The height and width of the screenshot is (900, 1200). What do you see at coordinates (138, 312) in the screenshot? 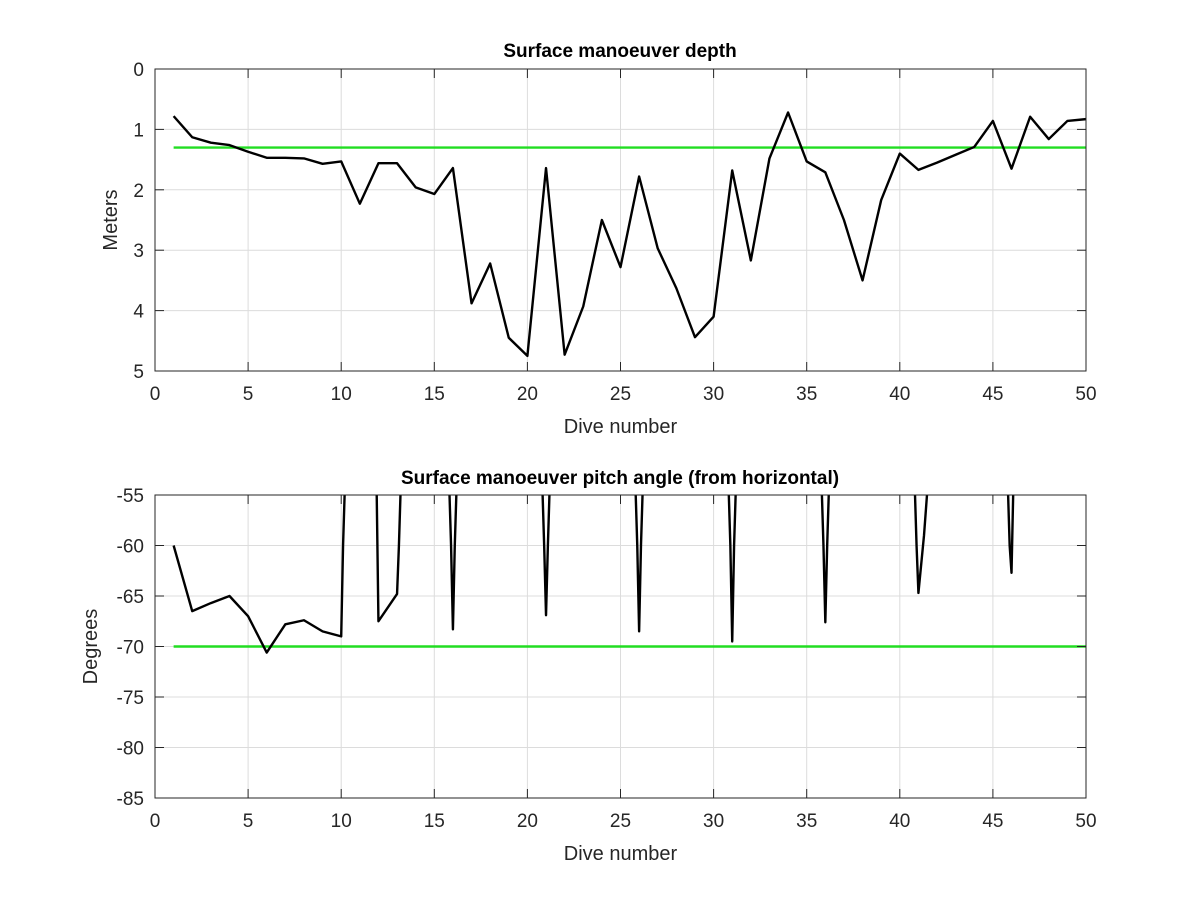
I see `depth-y-tick-label: 4` at bounding box center [138, 312].